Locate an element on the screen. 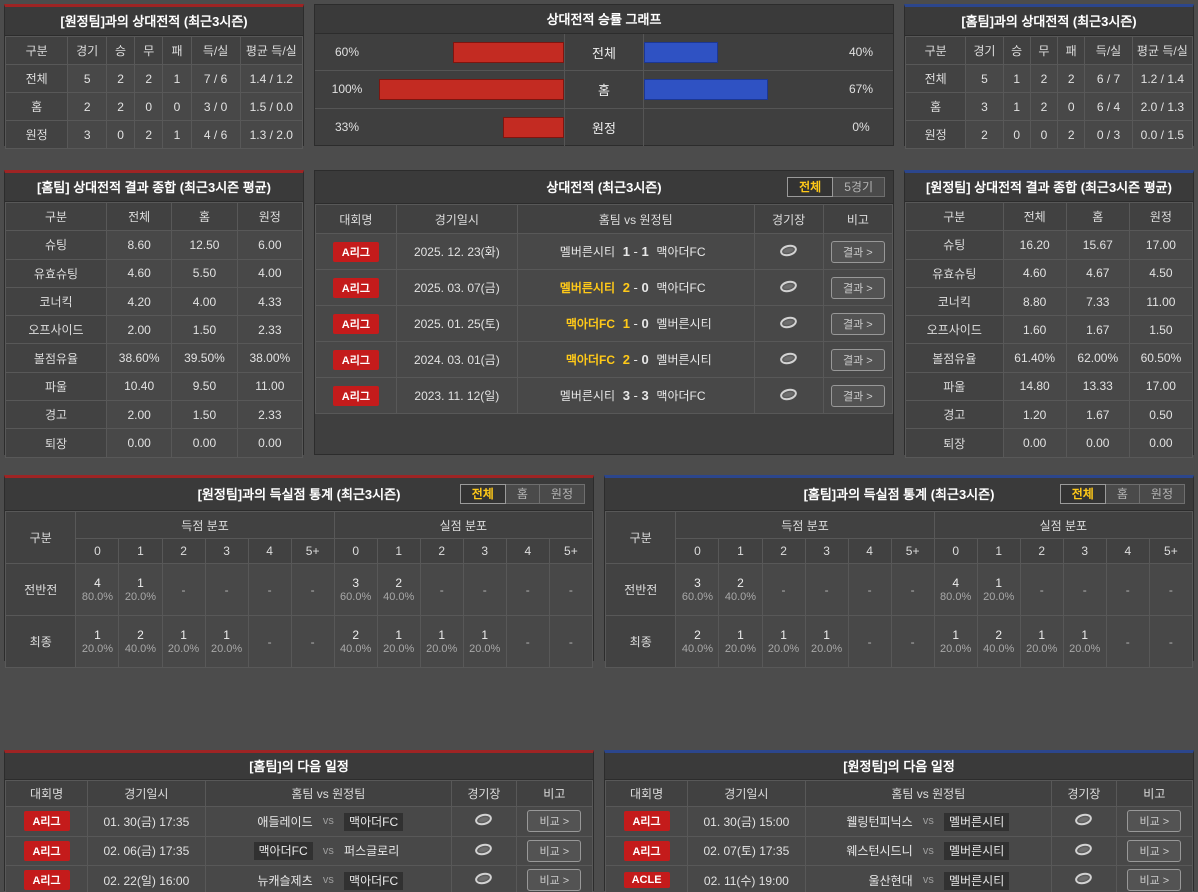 The image size is (1198, 892). stat-value: 0.00 is located at coordinates (270, 443).